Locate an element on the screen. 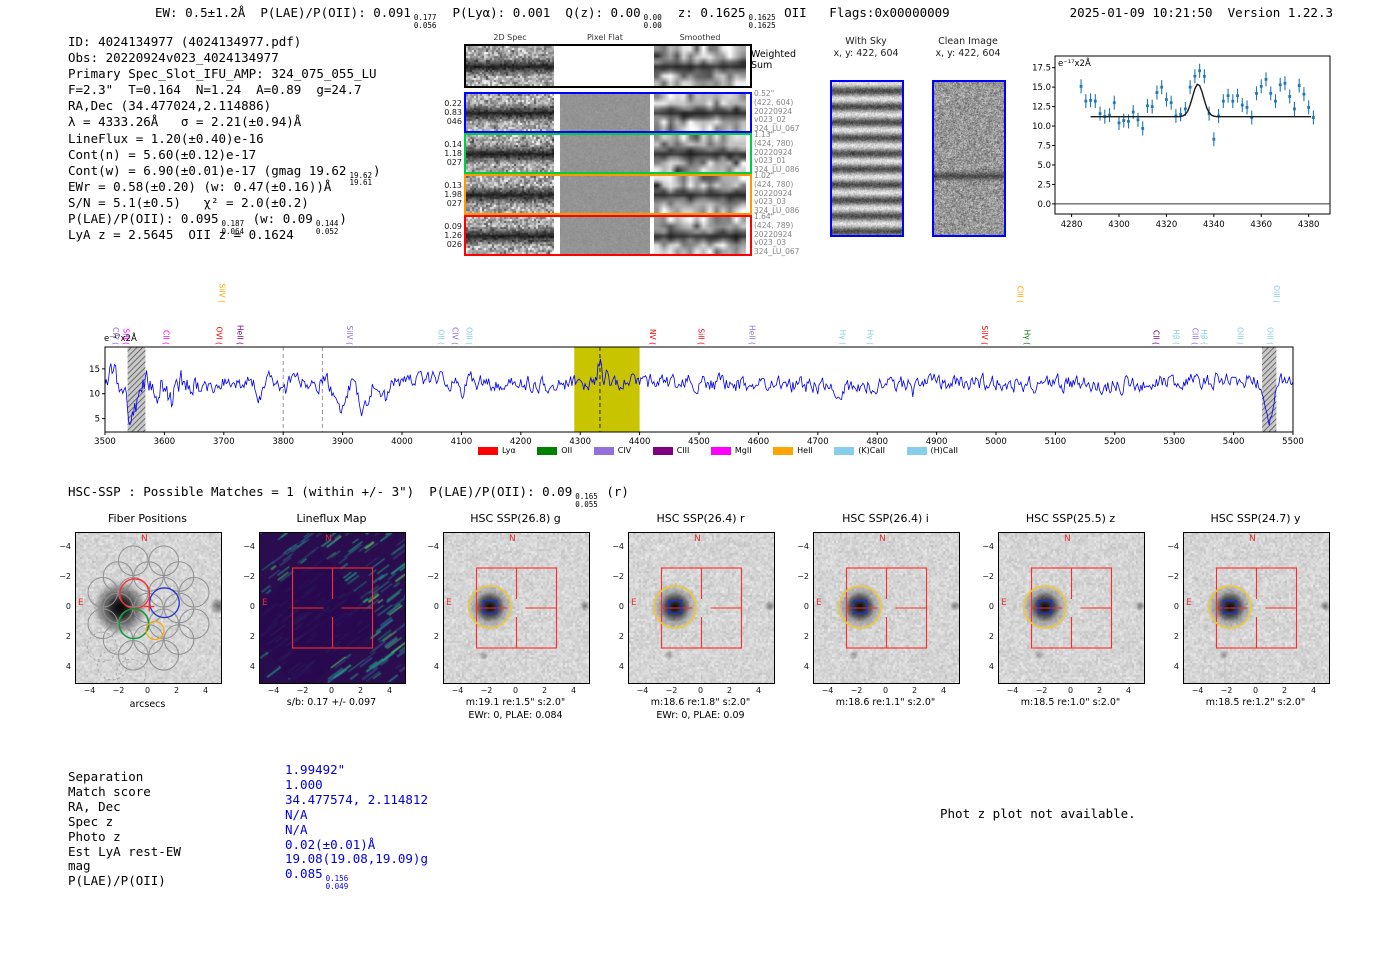  fiber-id-labels: 0.52" (422, 604) 20220924 v023_02 324_LU_067 is located at coordinates (776, 111).